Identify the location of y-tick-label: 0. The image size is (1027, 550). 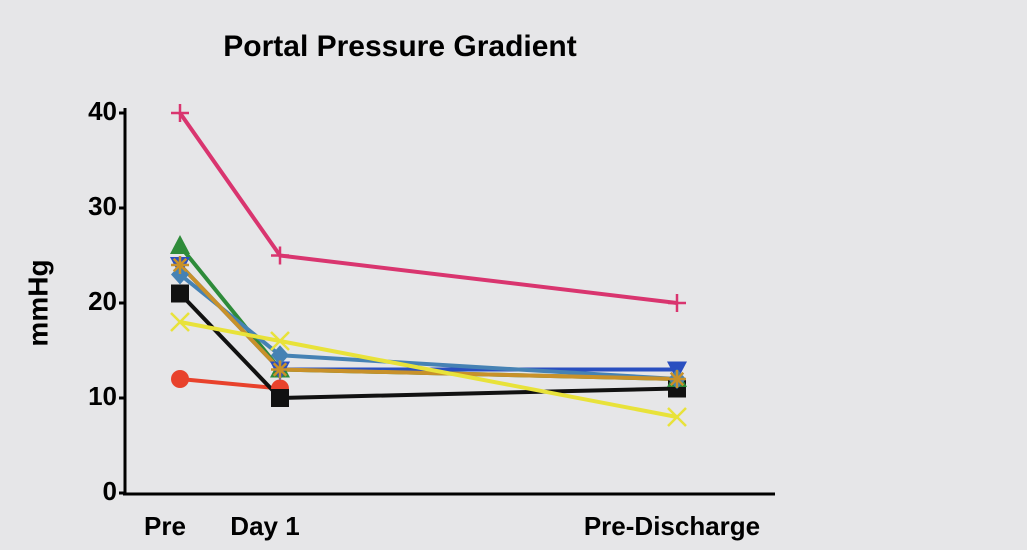
(110, 491).